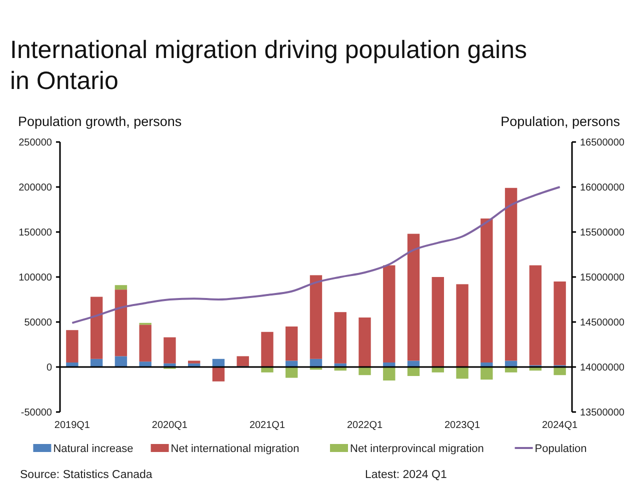 The image size is (632, 483). What do you see at coordinates (35, 278) in the screenshot?
I see `y-tick-label: 100000` at bounding box center [35, 278].